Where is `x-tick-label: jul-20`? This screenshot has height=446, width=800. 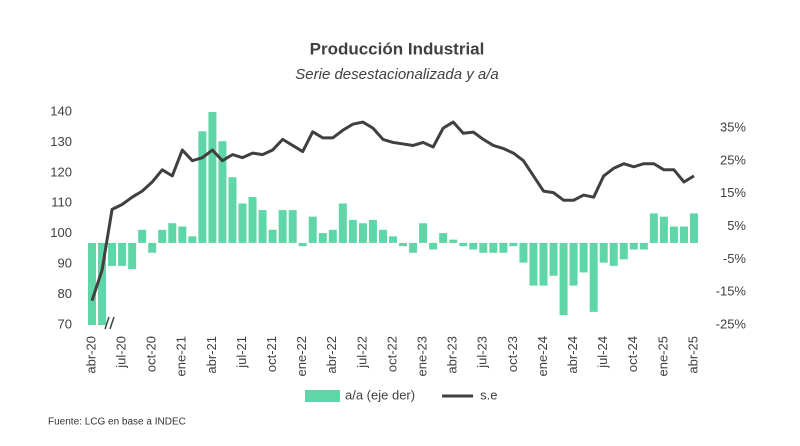 x-tick-label: jul-20 is located at coordinates (121, 352).